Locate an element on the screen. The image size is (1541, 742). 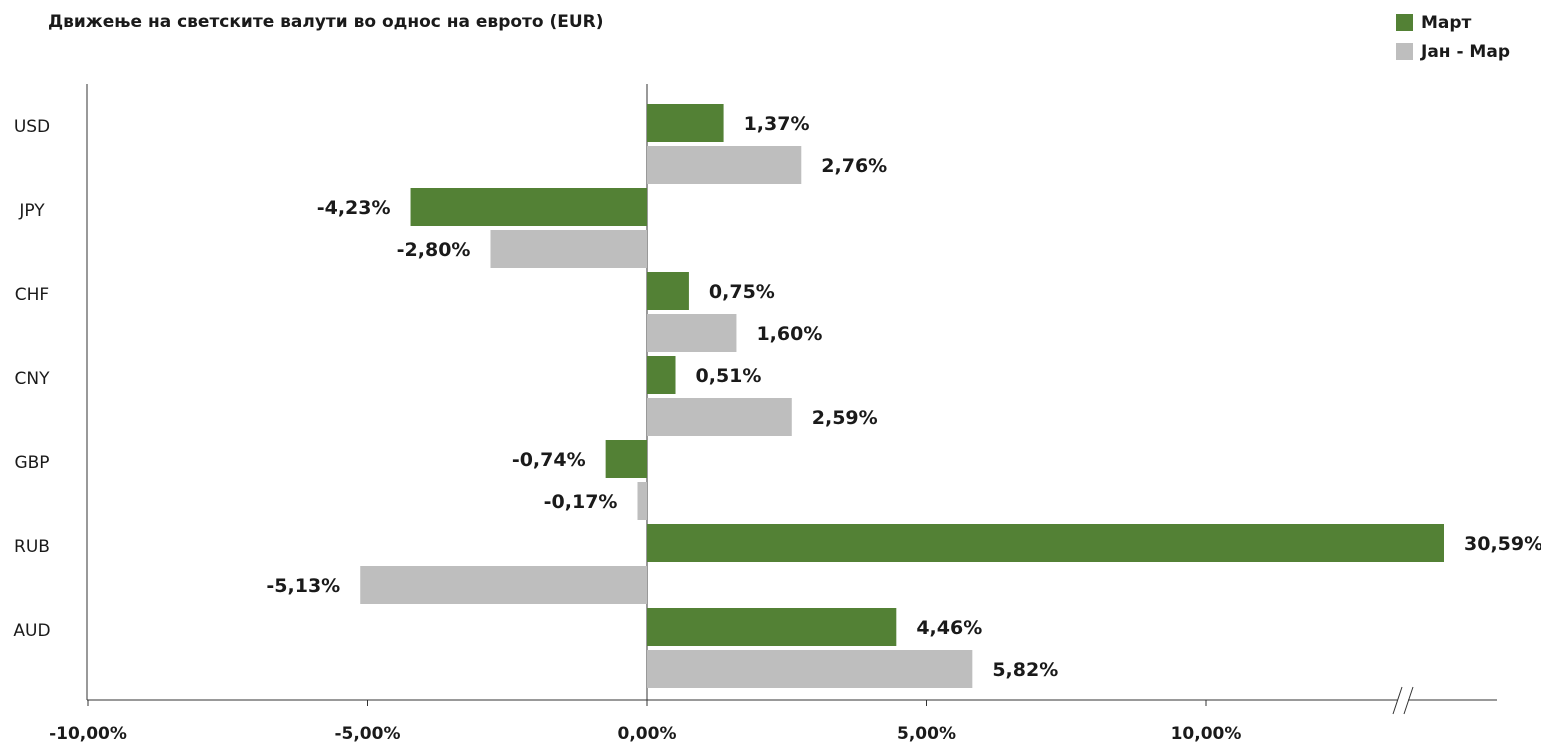
data-label: 5,82% is located at coordinates (1025, 670).